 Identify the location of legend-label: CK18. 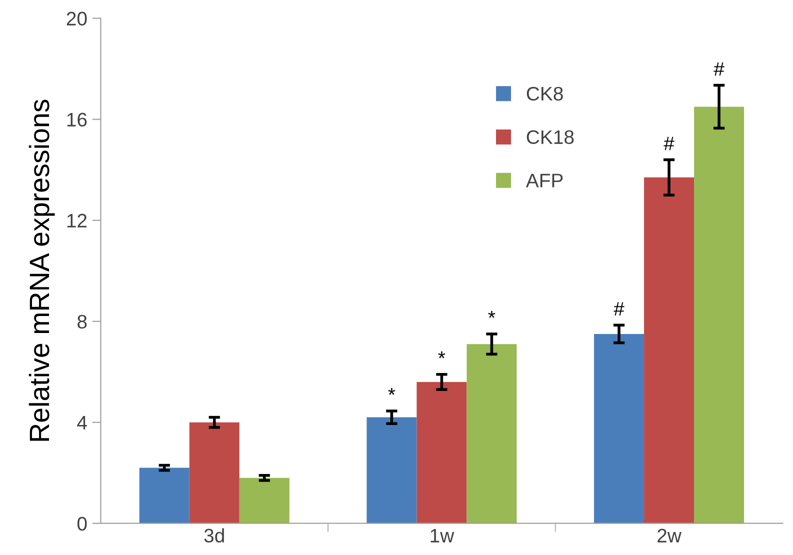
(550, 137).